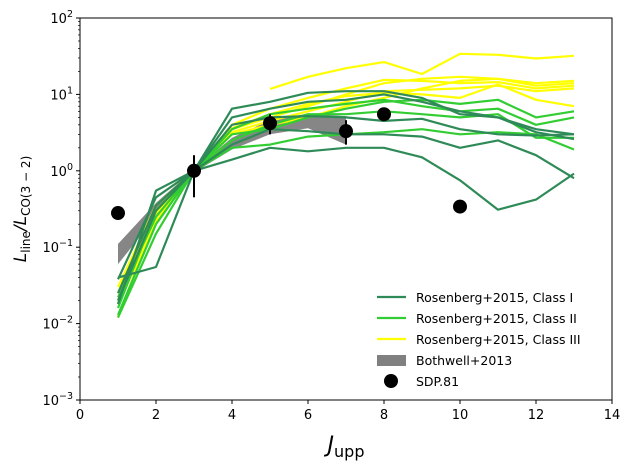  What do you see at coordinates (460, 415) in the screenshot?
I see `x-tick-label: 10` at bounding box center [460, 415].